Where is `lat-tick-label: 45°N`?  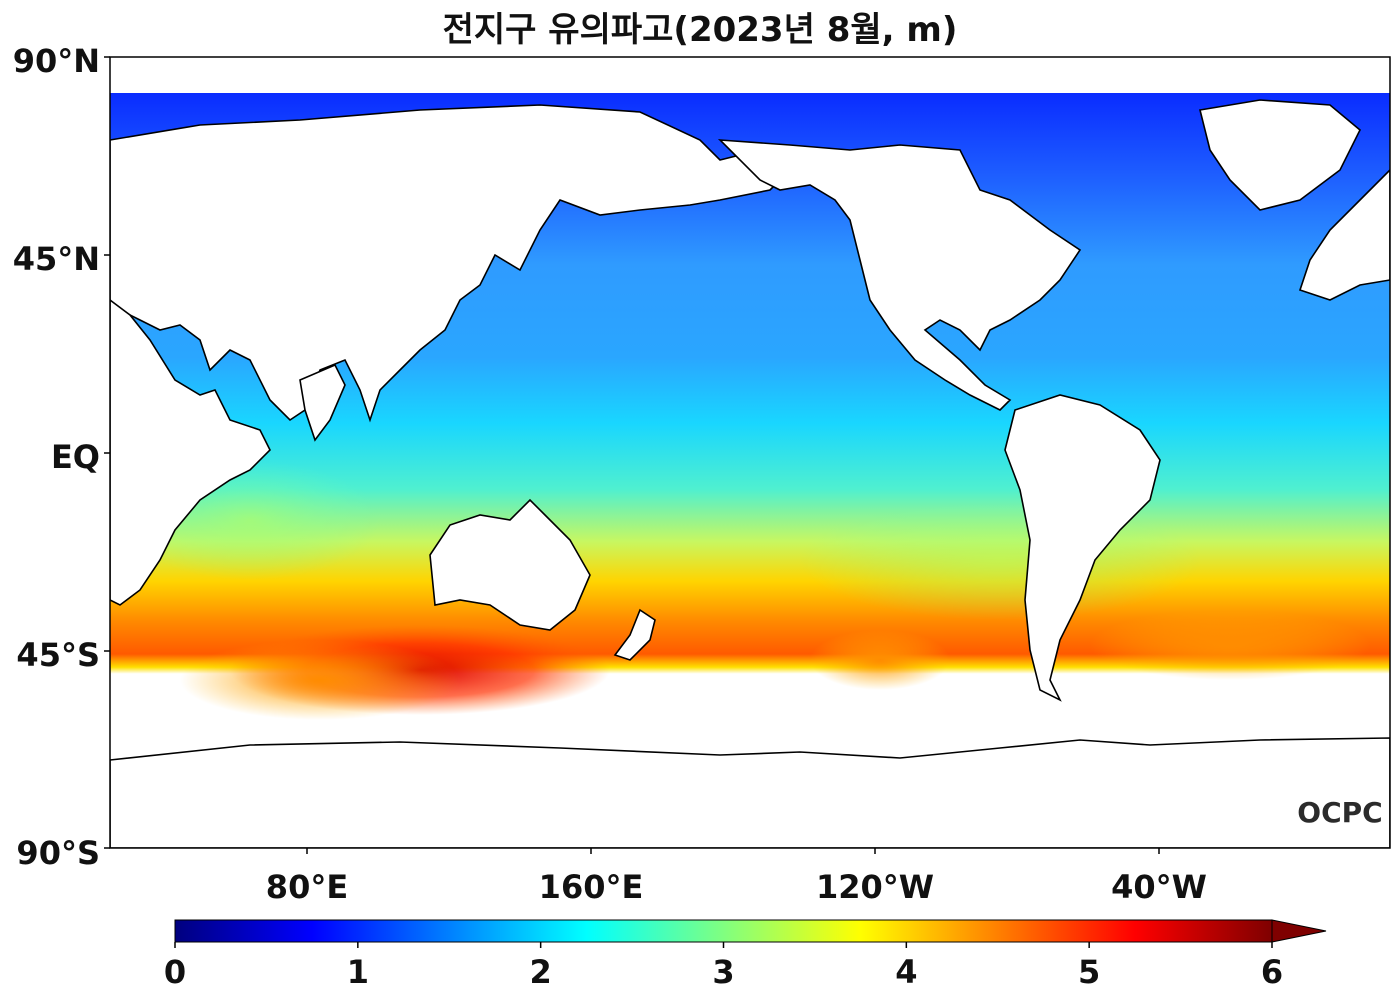 lat-tick-label: 45°N is located at coordinates (56, 259).